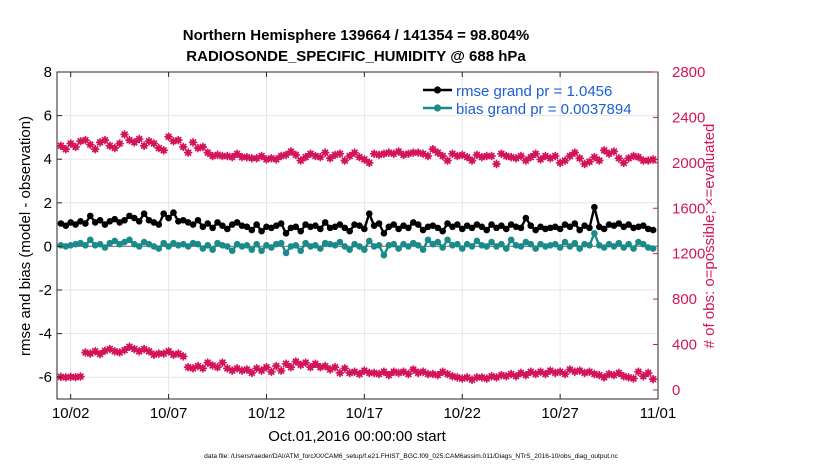 Image resolution: width=830 pixels, height=470 pixels. What do you see at coordinates (462, 413) in the screenshot?
I see `x-tick-label: 10/22` at bounding box center [462, 413].